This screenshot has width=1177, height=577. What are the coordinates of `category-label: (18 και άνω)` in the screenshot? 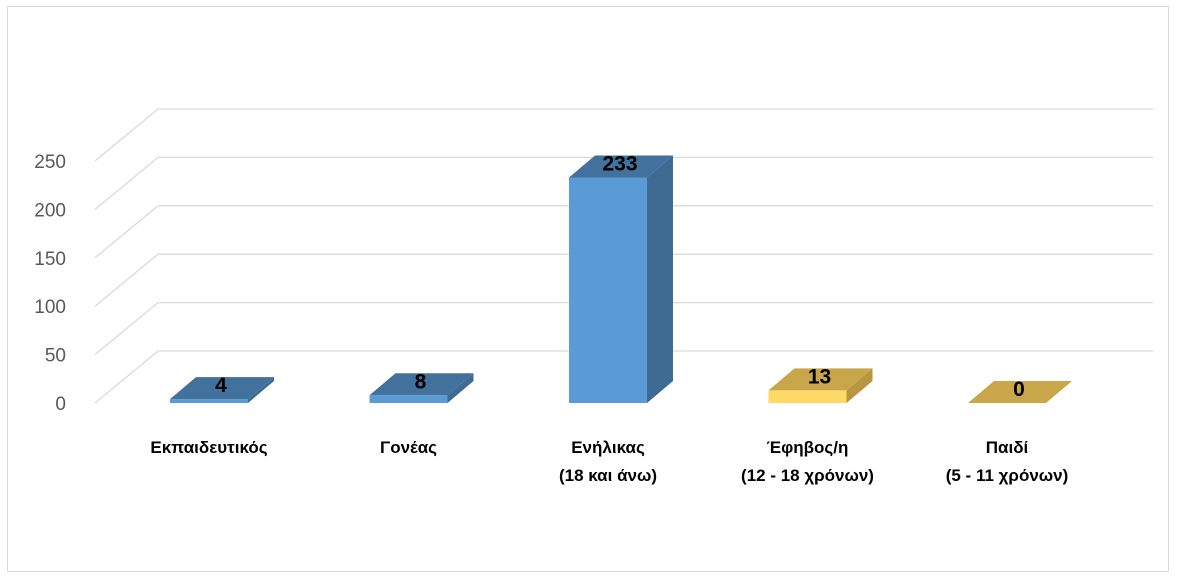 It's located at (608, 475).